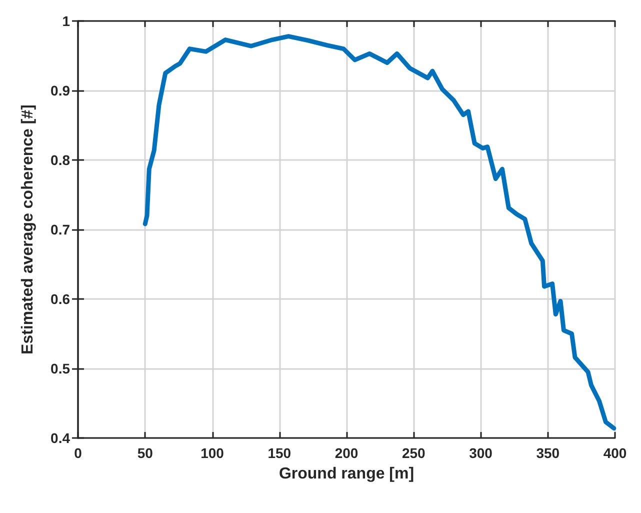  What do you see at coordinates (60, 90) in the screenshot?
I see `y-tick-label: 0.9` at bounding box center [60, 90].